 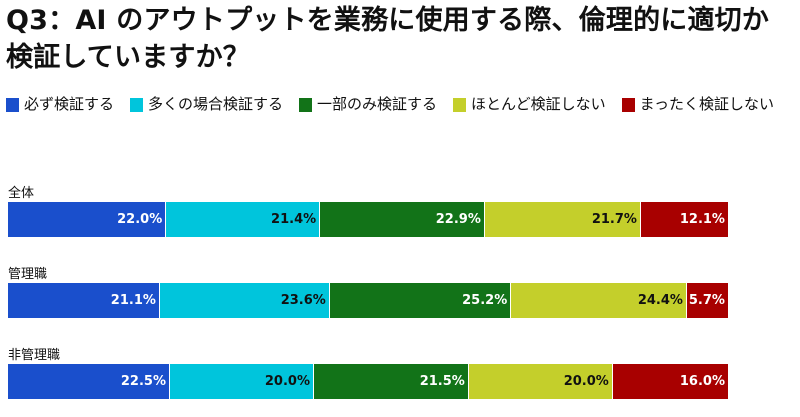 I want to click on data-label: 21.7%, so click(x=614, y=219).